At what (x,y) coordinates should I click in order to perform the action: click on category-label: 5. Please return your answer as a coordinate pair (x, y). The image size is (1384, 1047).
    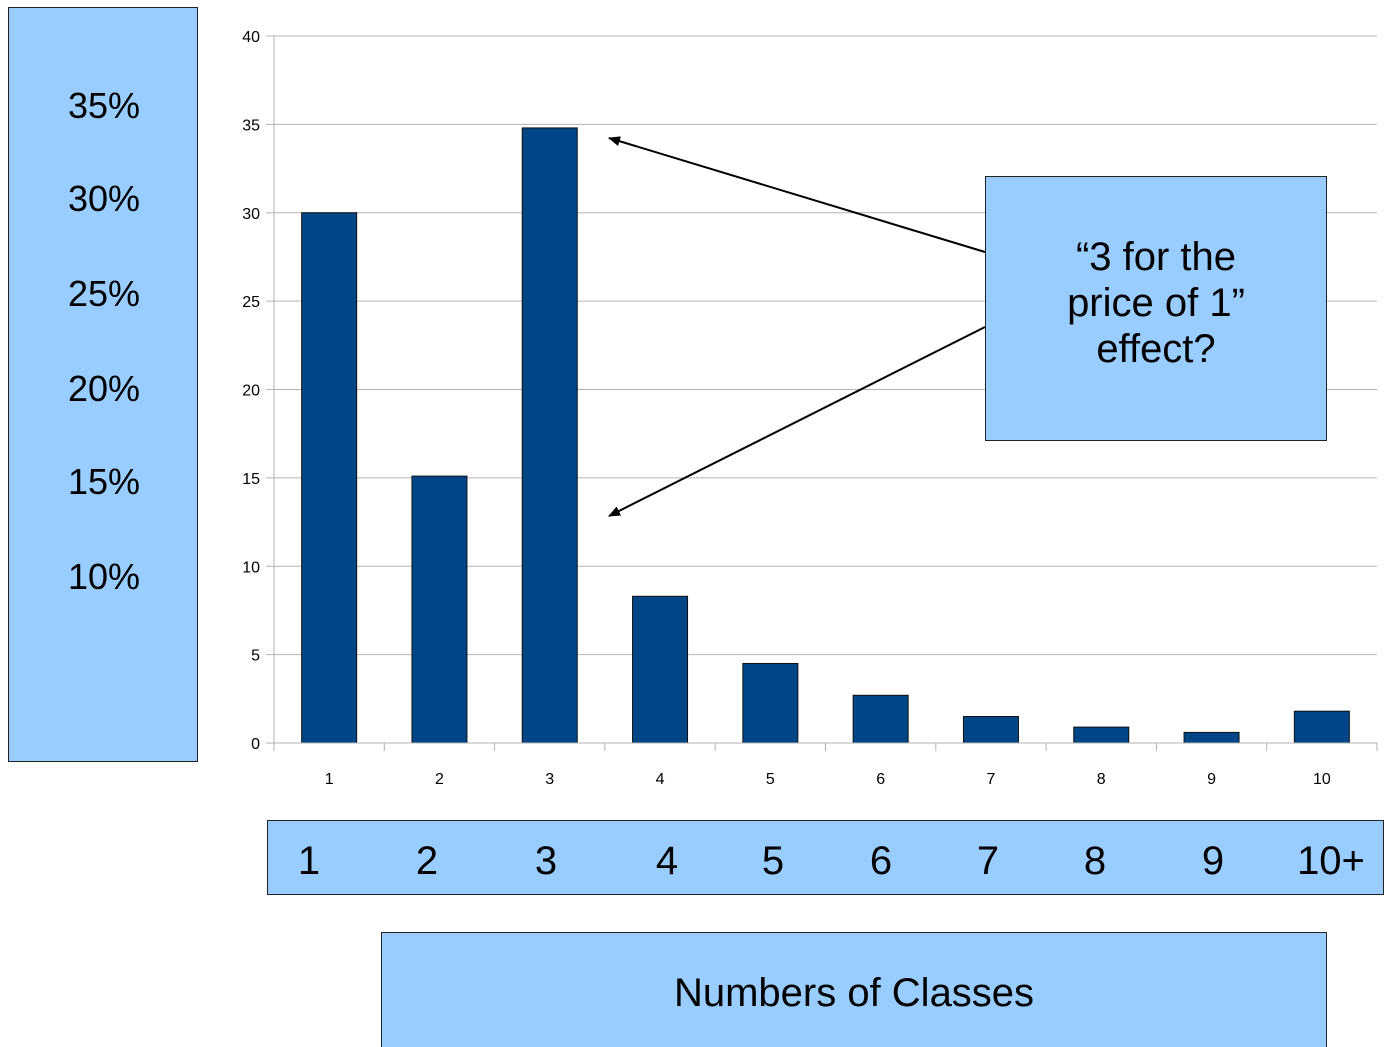
    Looking at the image, I should click on (773, 861).